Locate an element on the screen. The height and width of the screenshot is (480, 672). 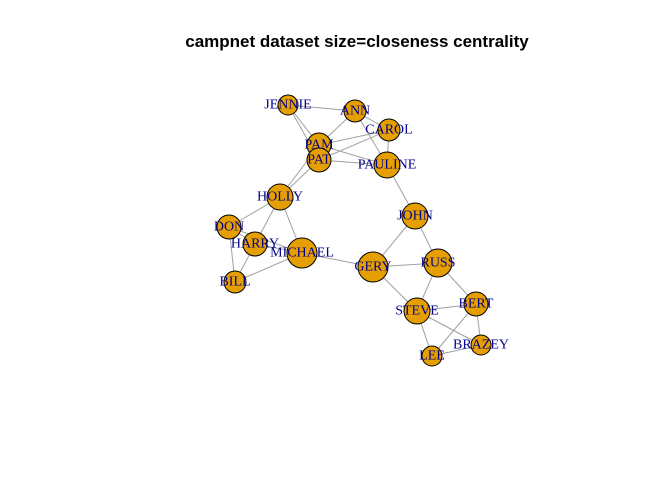
node-label-lee: LEE is located at coordinates (432, 356).